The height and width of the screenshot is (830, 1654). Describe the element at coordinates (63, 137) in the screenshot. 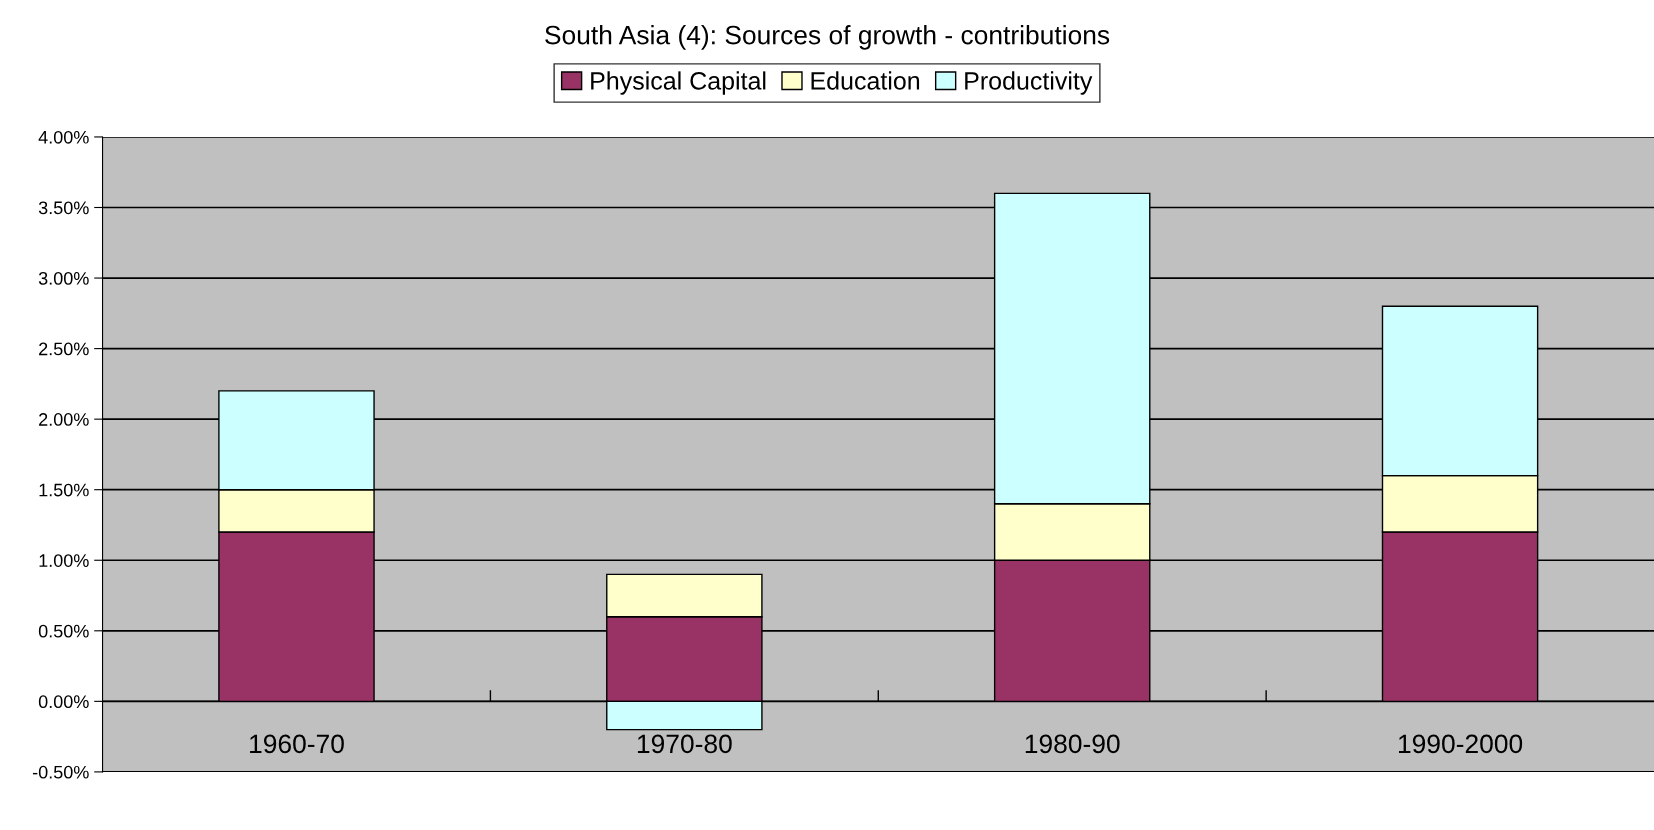

I see `y-tick-label: 4.00%` at that location.